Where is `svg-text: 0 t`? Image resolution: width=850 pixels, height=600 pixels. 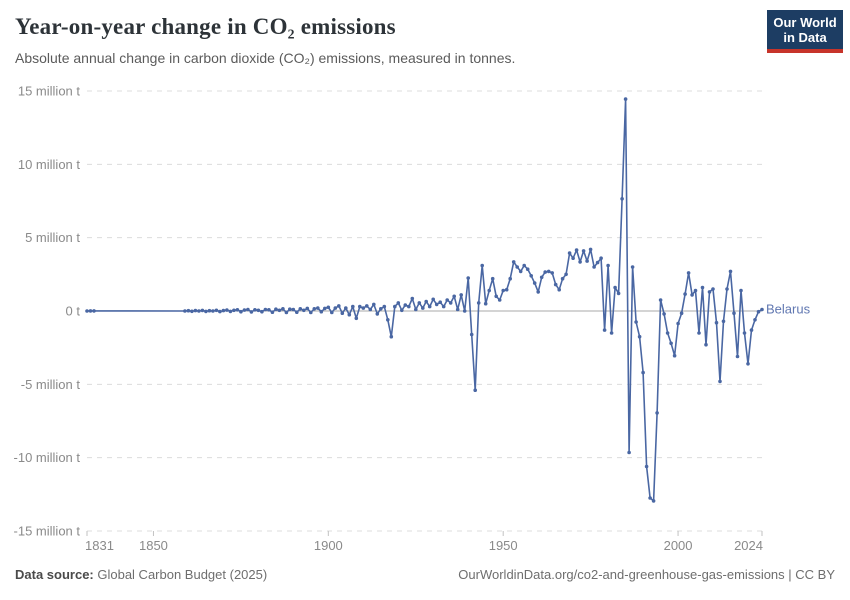 svg-text: 0 t is located at coordinates (73, 311).